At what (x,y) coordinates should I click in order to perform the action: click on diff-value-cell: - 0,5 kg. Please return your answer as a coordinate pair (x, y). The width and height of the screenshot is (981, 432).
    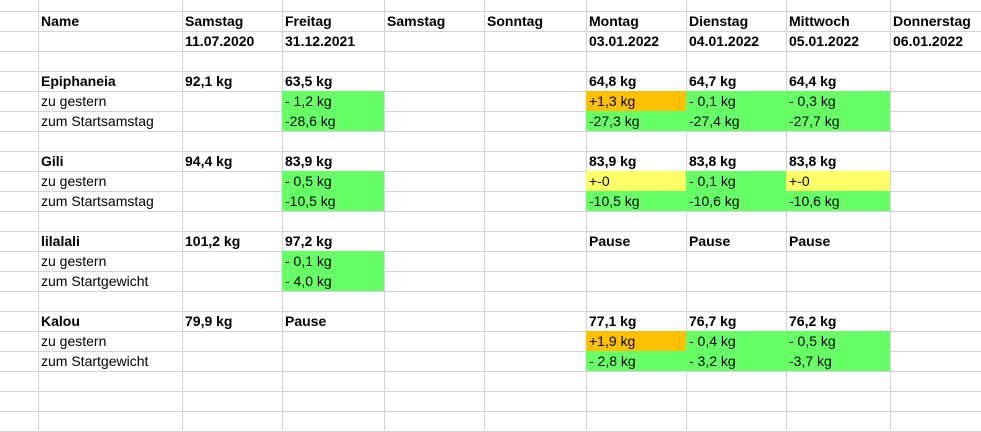
    Looking at the image, I should click on (333, 181).